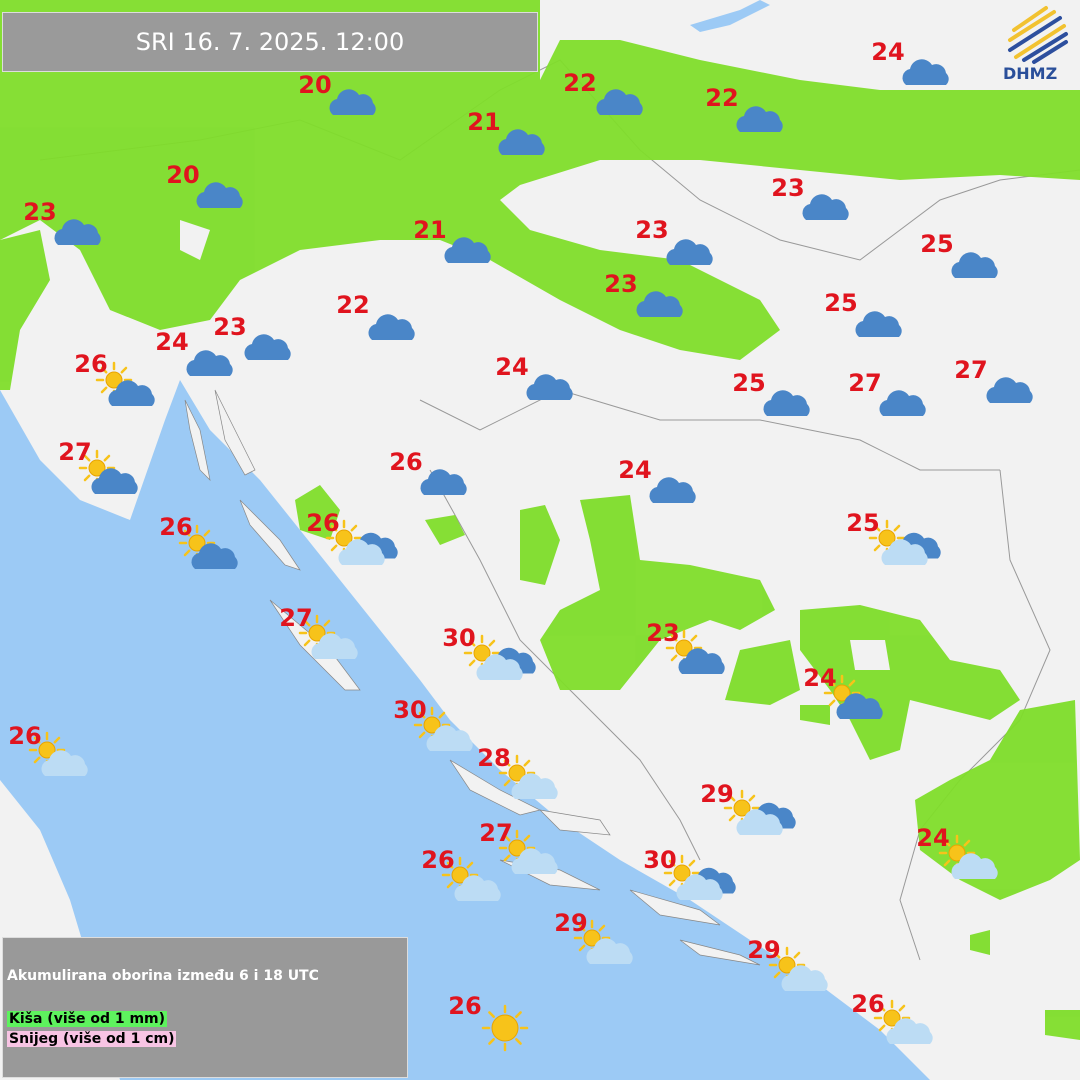 The height and width of the screenshot is (1080, 1080). What do you see at coordinates (494, 758) in the screenshot?
I see `station-temperature: 28` at bounding box center [494, 758].